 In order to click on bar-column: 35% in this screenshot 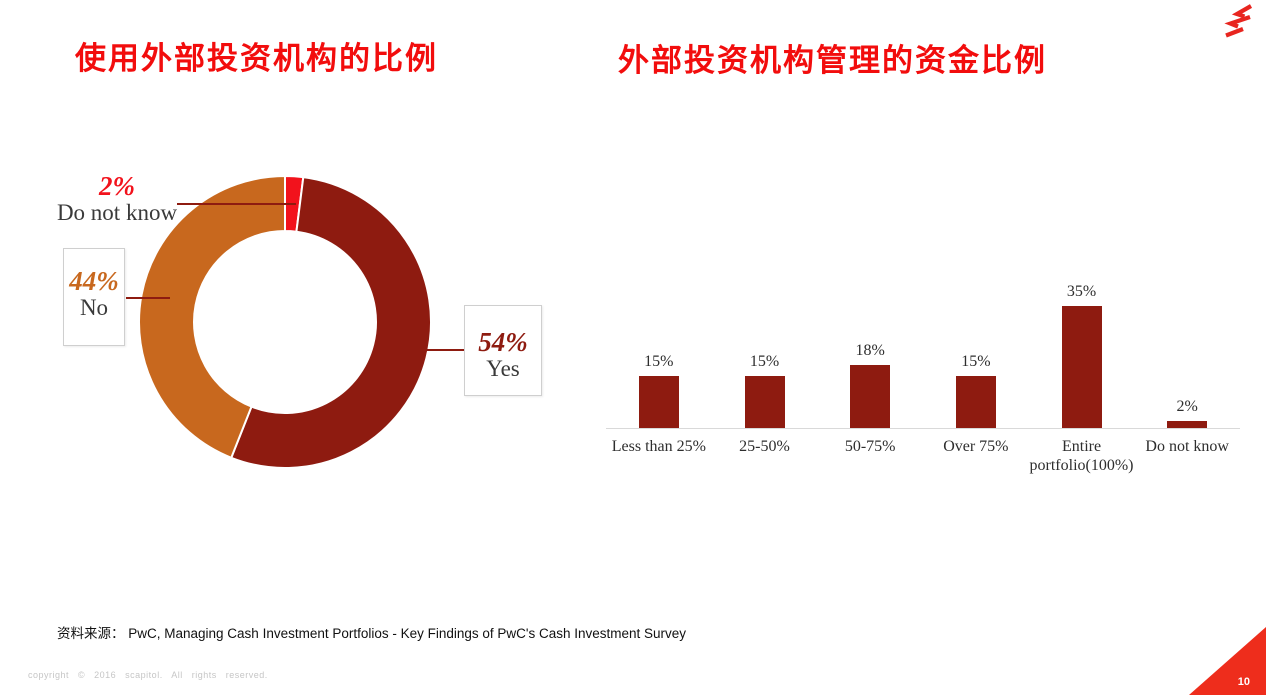, I will do `click(1082, 355)`.